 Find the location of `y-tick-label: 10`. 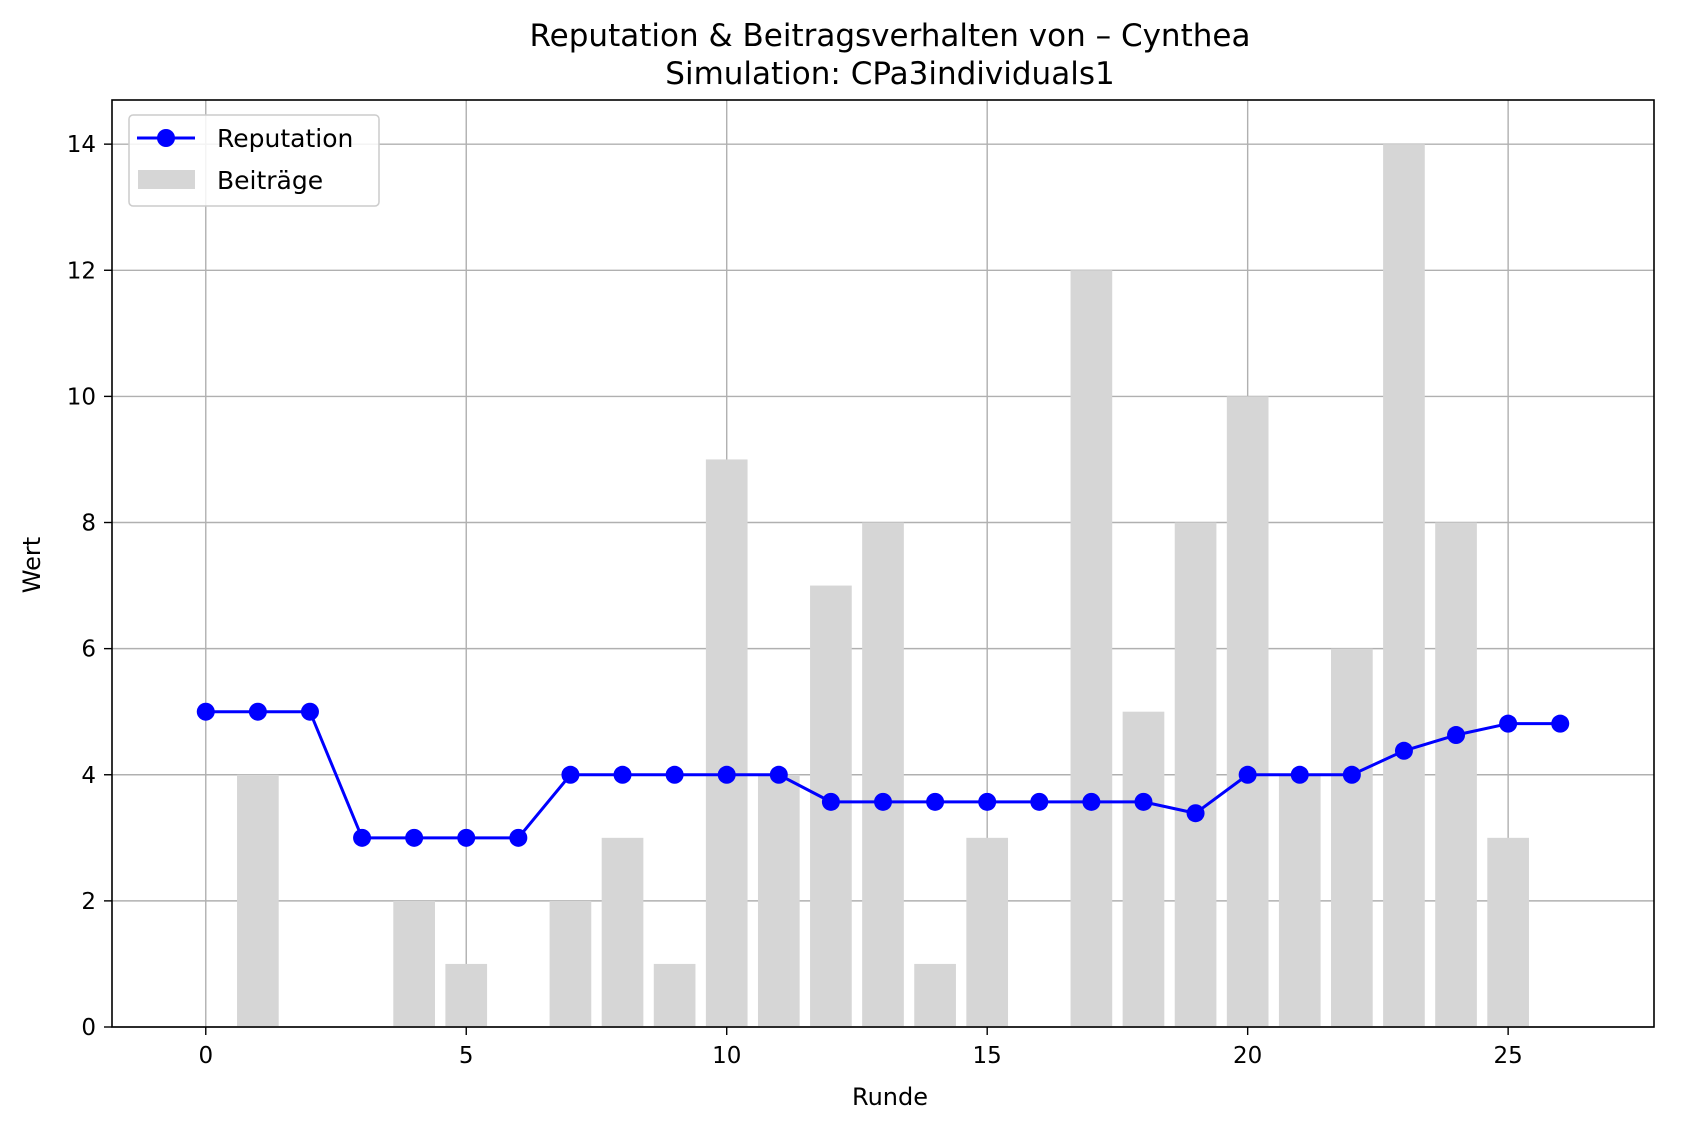

y-tick-label: 10 is located at coordinates (81, 397).